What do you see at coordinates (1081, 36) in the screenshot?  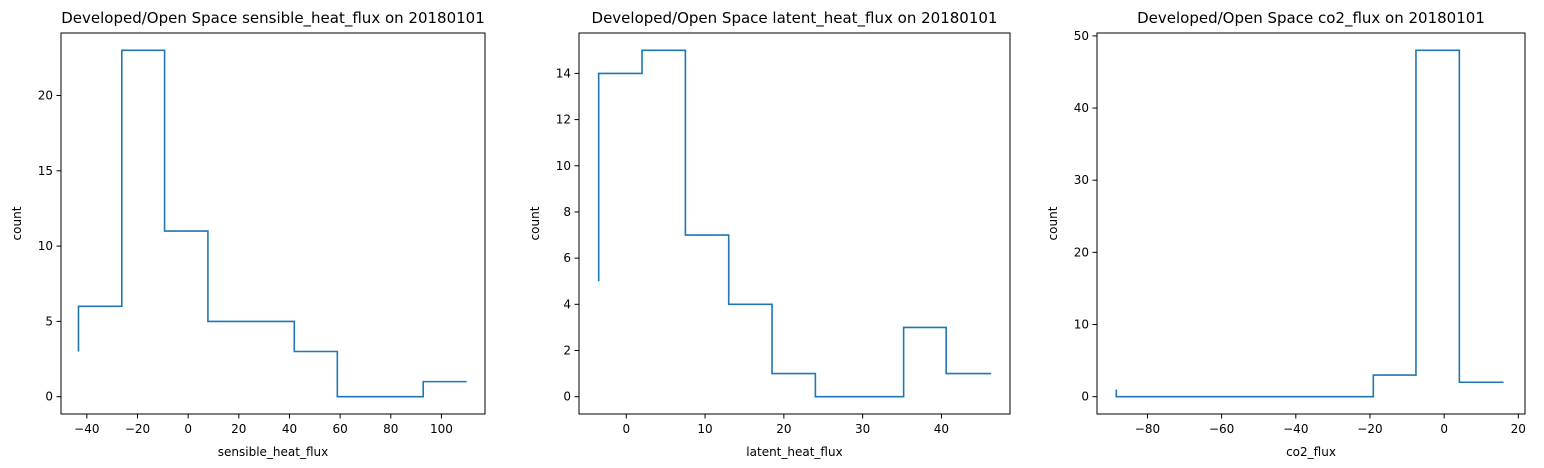 I see `y-tick-label: 50` at bounding box center [1081, 36].